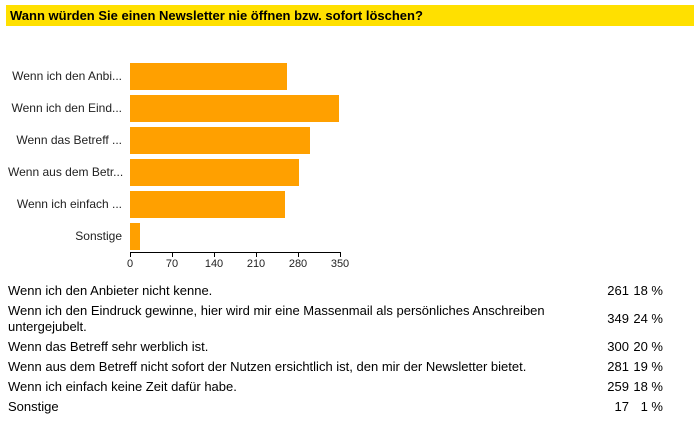  I want to click on row-count: 349, so click(618, 318).